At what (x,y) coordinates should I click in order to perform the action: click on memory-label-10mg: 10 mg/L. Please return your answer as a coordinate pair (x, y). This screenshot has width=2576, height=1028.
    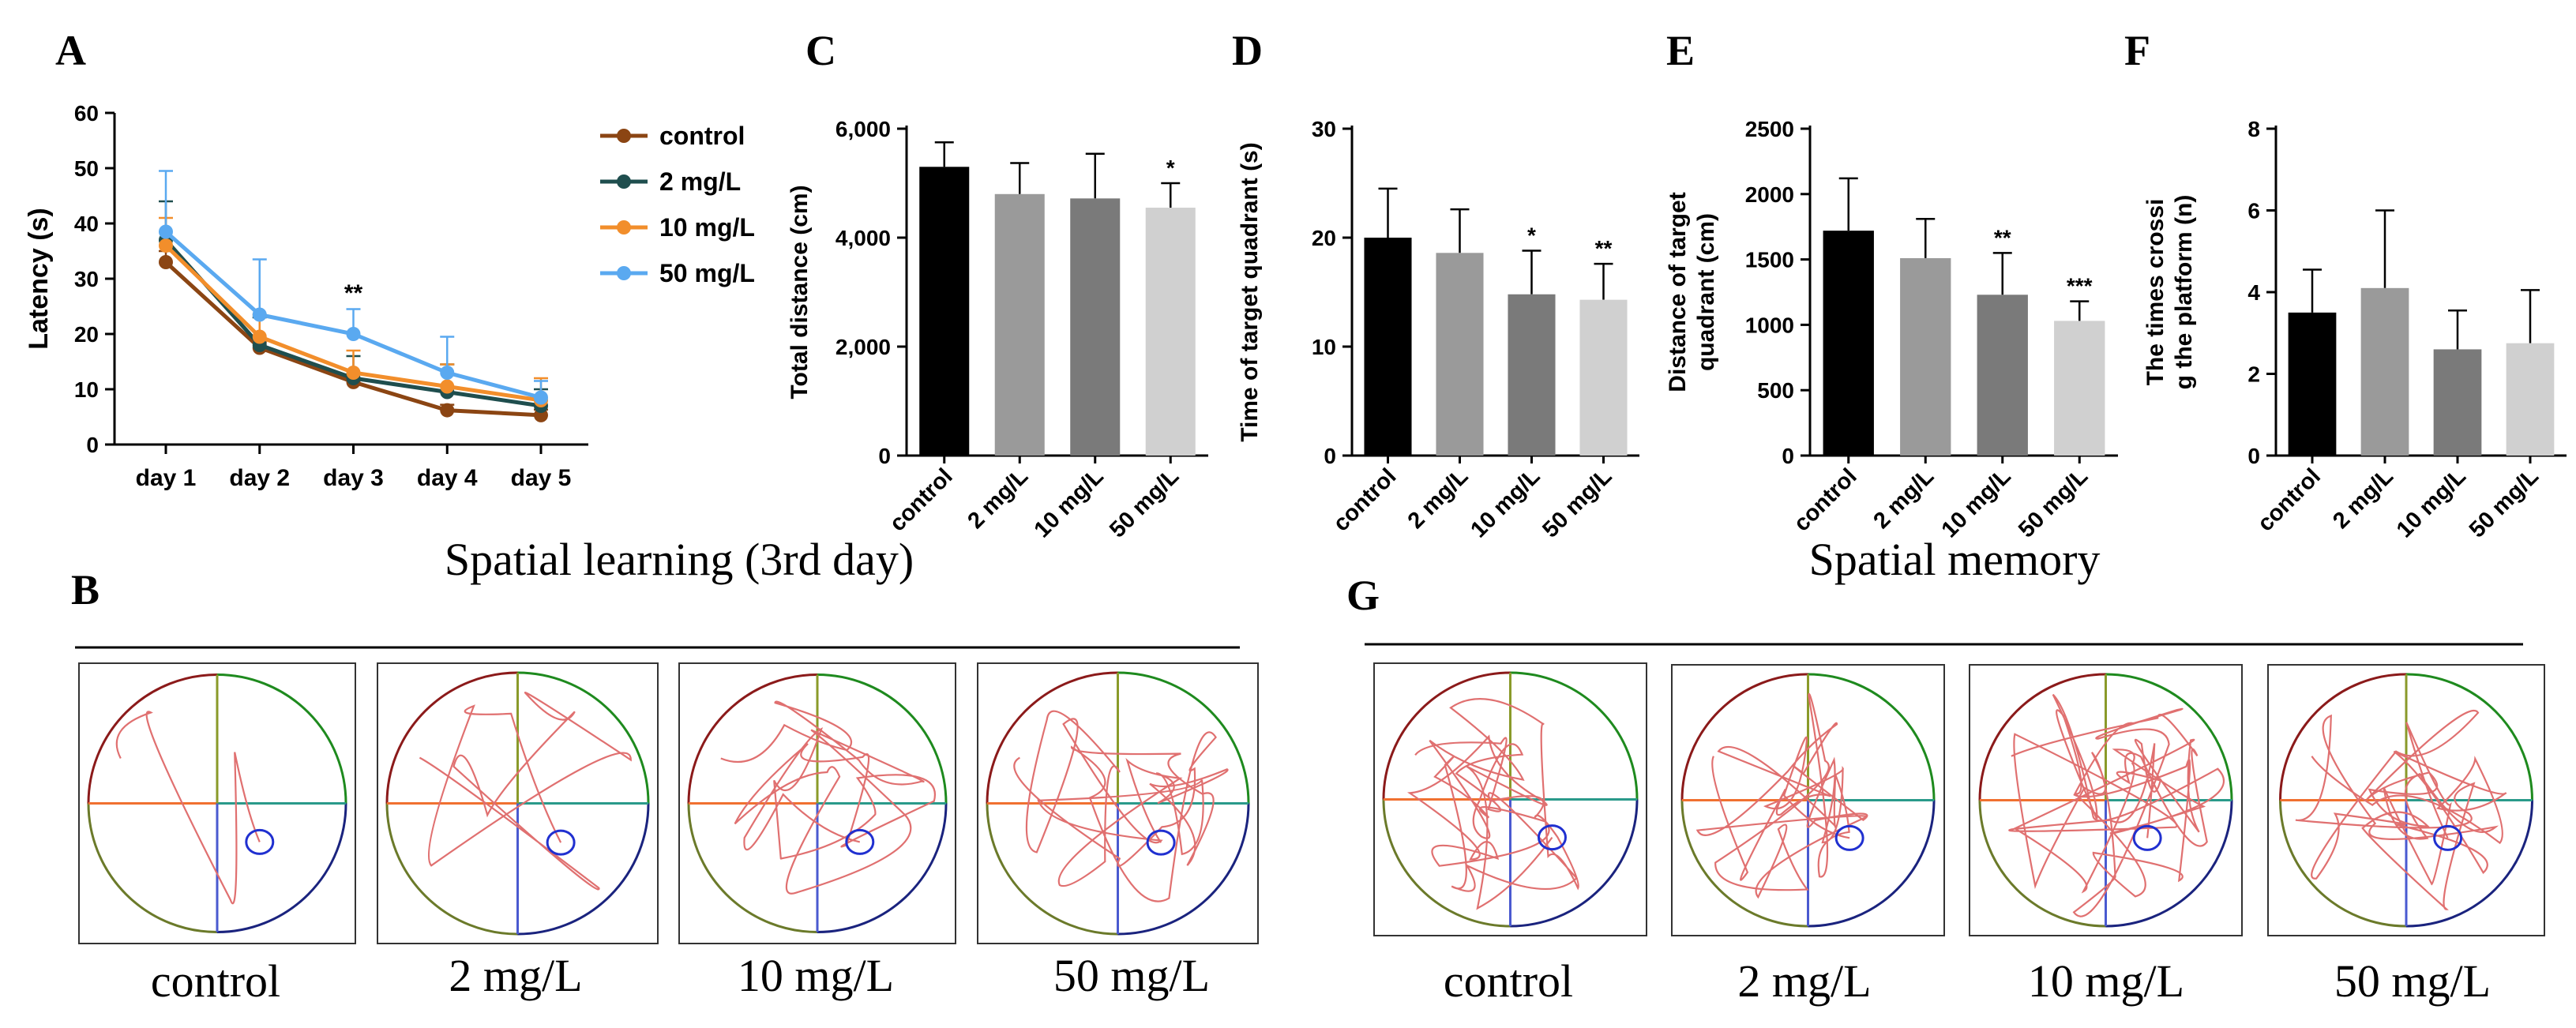
    Looking at the image, I should click on (2106, 981).